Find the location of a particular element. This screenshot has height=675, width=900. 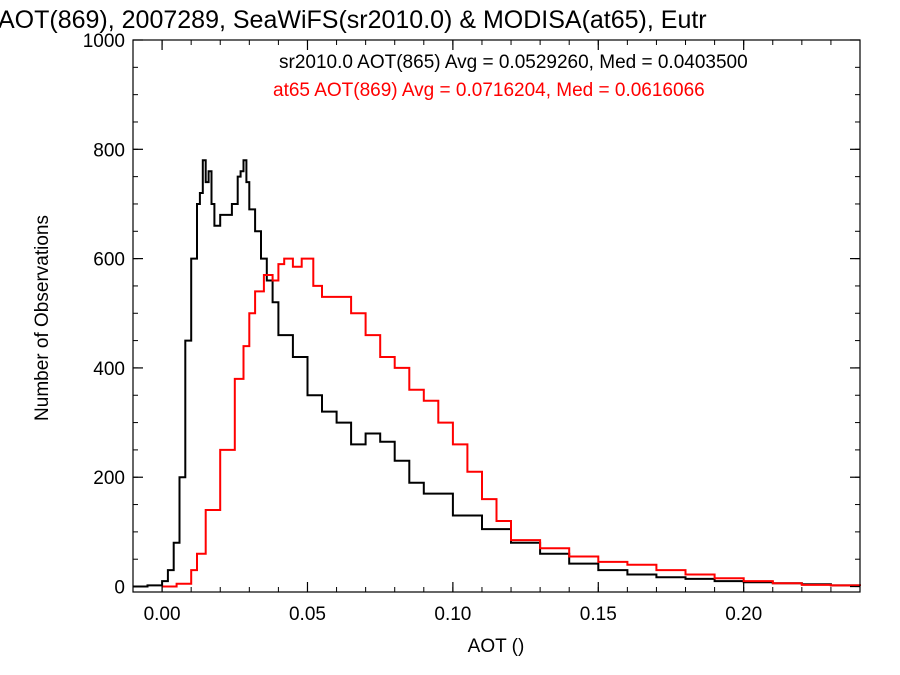

x-tick-label: 0.15 is located at coordinates (598, 614).